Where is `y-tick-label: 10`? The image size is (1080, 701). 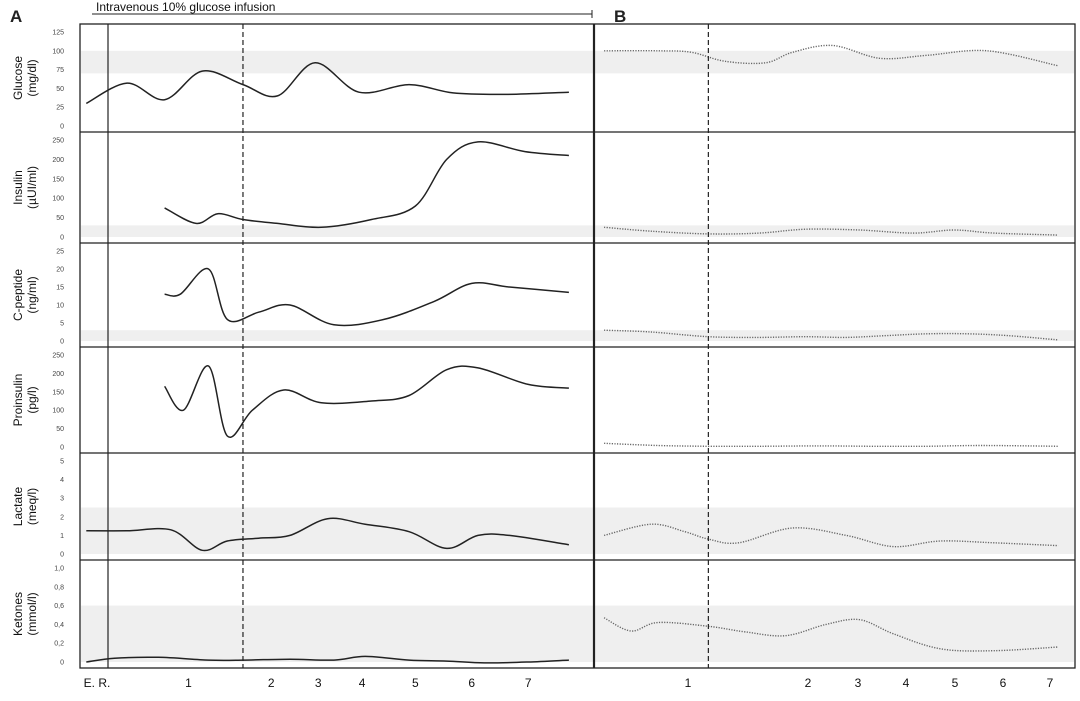 y-tick-label: 10 is located at coordinates (60, 306).